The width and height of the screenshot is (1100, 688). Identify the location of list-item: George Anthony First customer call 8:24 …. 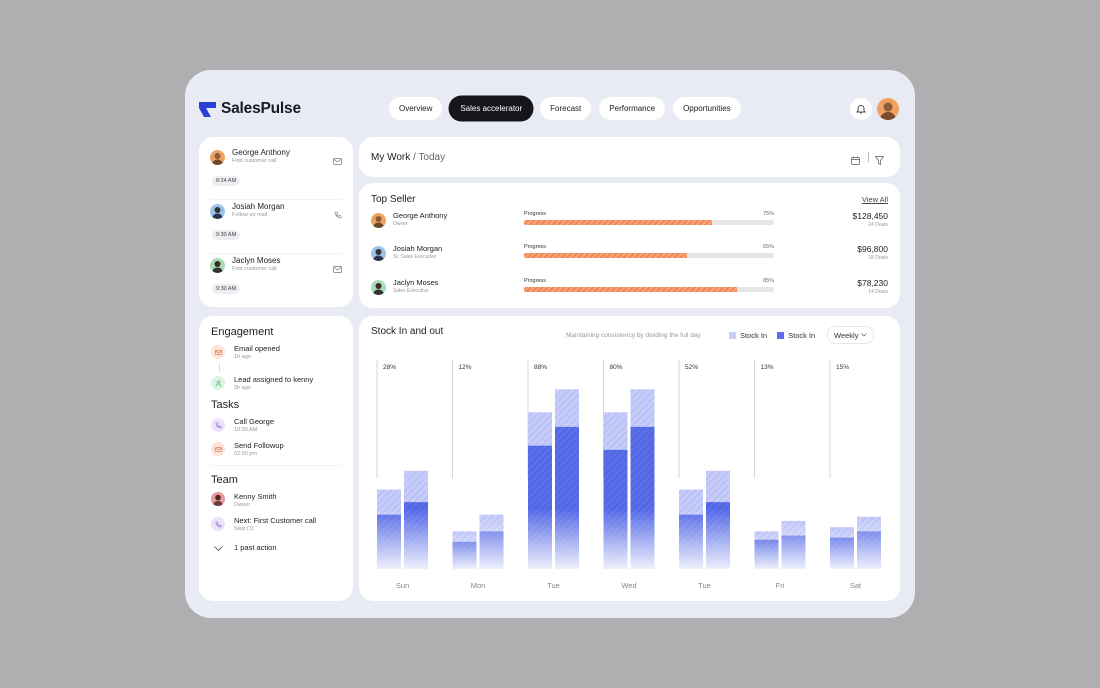
(276, 173).